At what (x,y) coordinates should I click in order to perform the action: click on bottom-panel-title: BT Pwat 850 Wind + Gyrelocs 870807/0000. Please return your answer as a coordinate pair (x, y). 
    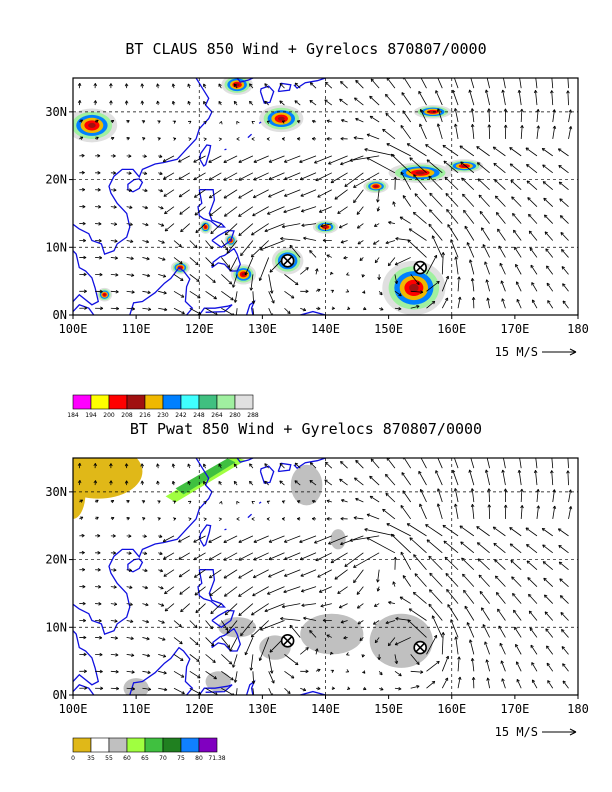
    Looking at the image, I should click on (306, 429).